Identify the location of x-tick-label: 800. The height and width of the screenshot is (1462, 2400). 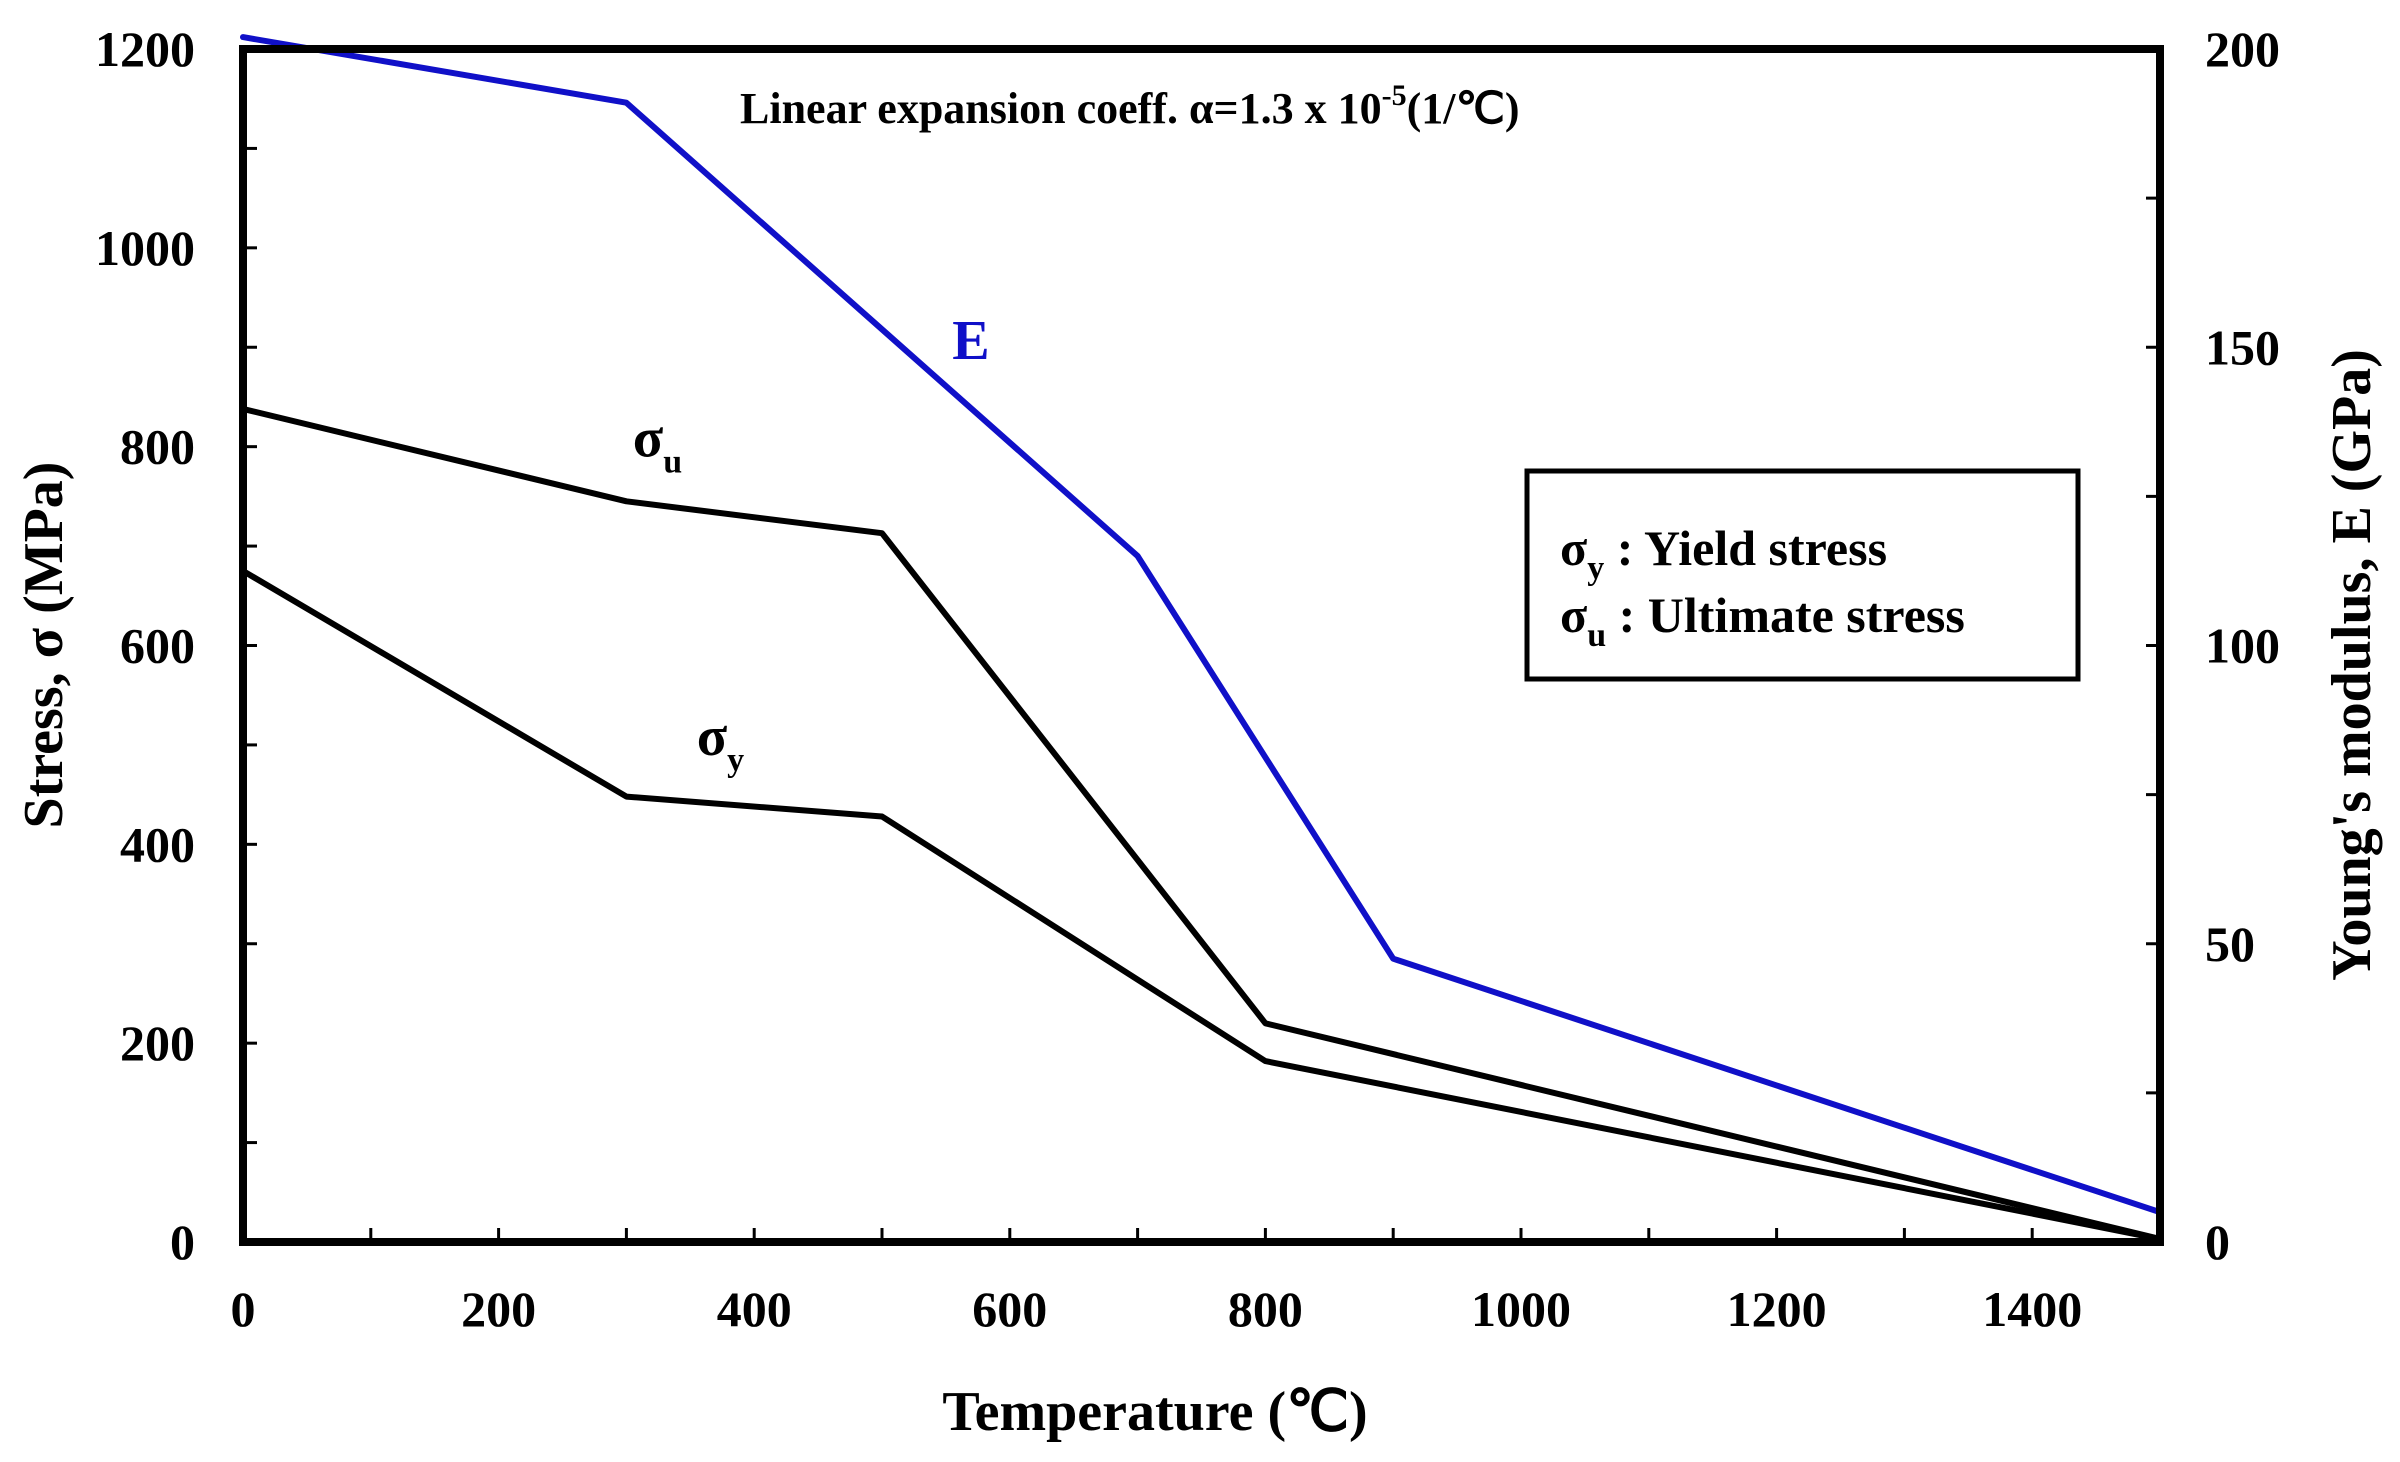
(1265, 1309).